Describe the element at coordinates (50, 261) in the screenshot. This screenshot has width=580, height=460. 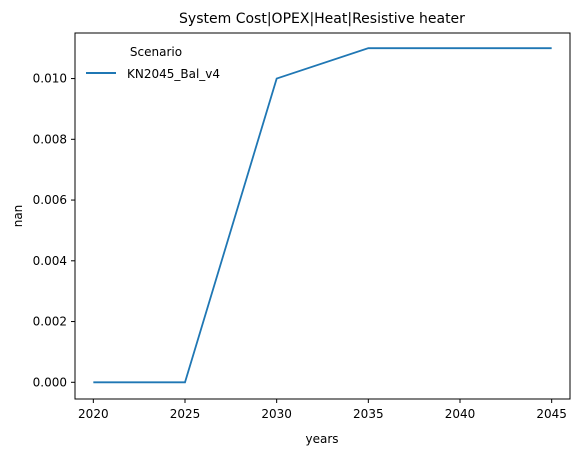
I see `y-tick-label: 0.004` at that location.